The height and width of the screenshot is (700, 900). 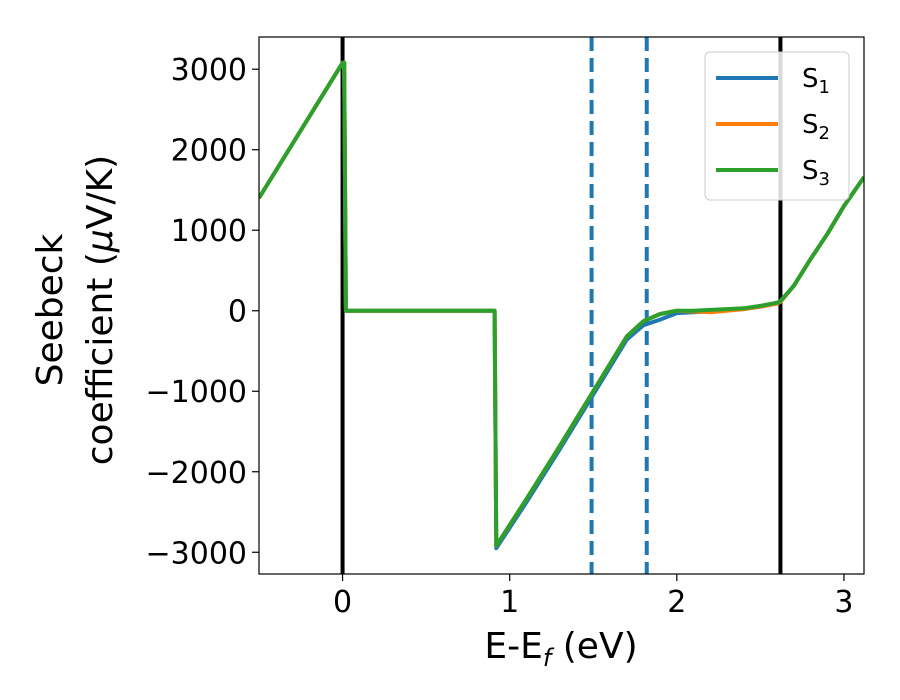 What do you see at coordinates (100, 310) in the screenshot?
I see `y-axis-label-line2: coefficient (μV/K)` at bounding box center [100, 310].